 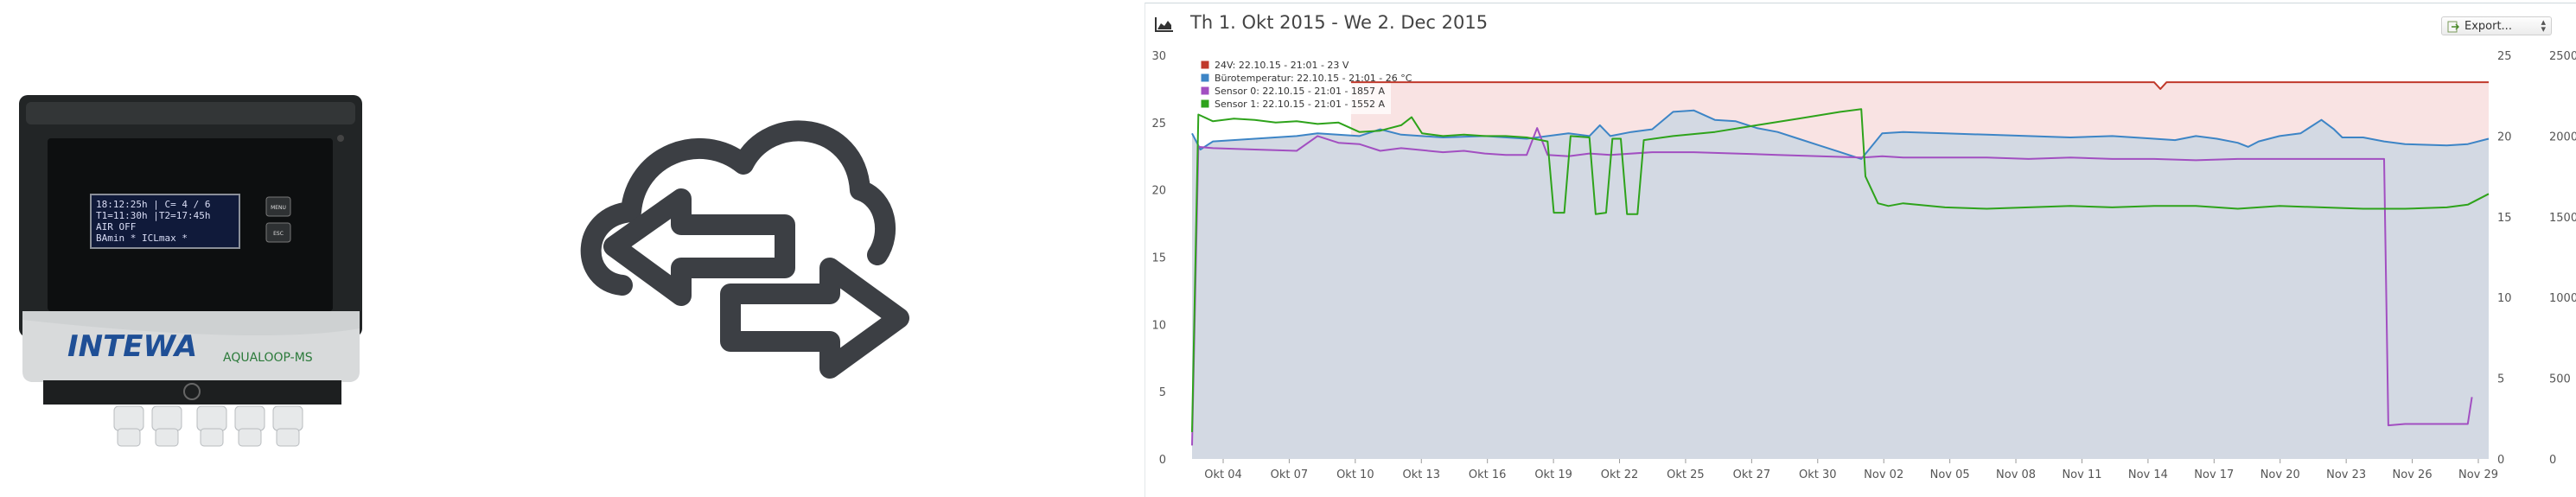 What do you see at coordinates (2500, 379) in the screenshot?
I see `y2-tick-label: 5` at bounding box center [2500, 379].